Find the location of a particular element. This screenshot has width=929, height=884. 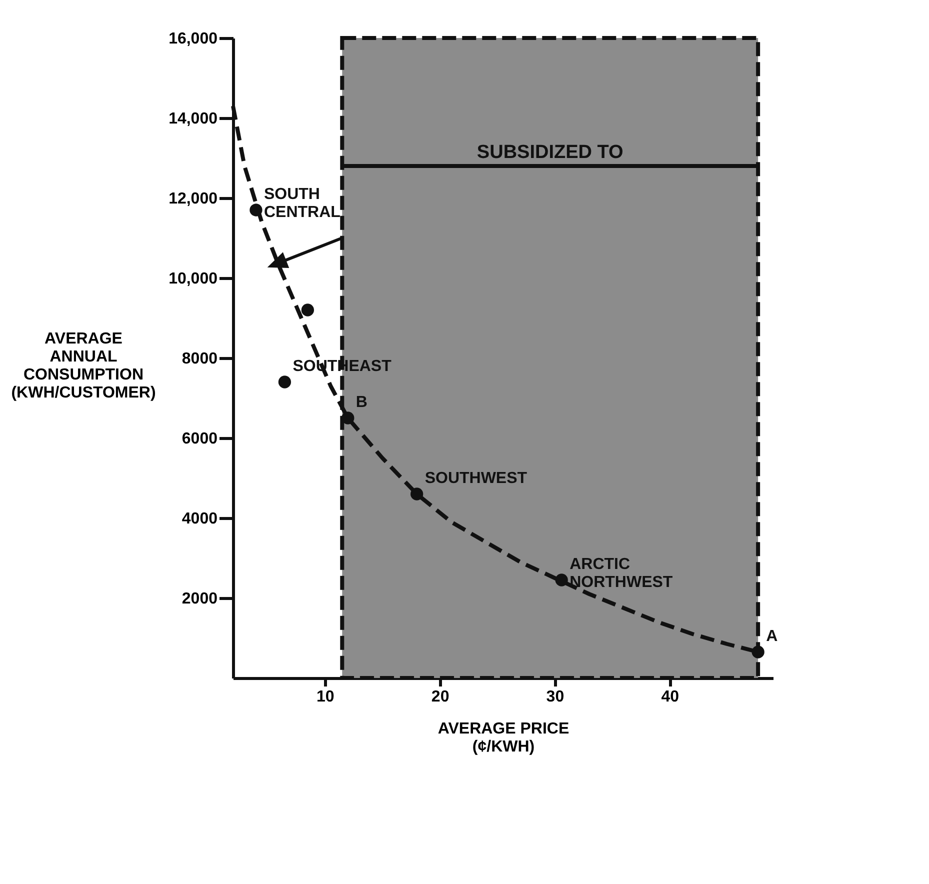

annotation: SOUTHWEST is located at coordinates (476, 478).